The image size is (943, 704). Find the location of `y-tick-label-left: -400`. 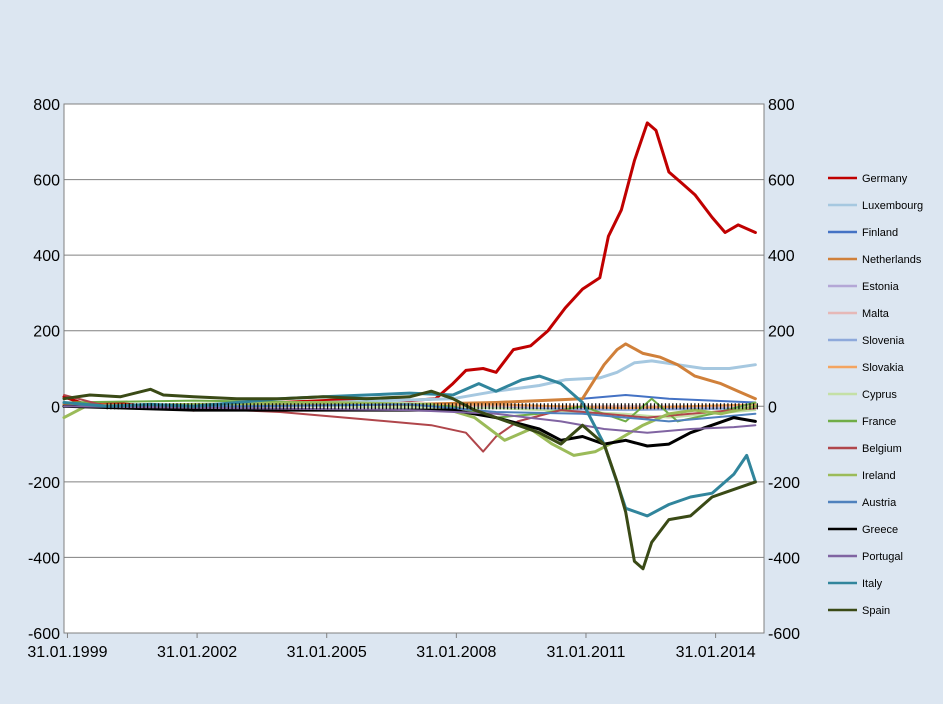

y-tick-label-left: -400 is located at coordinates (44, 558).